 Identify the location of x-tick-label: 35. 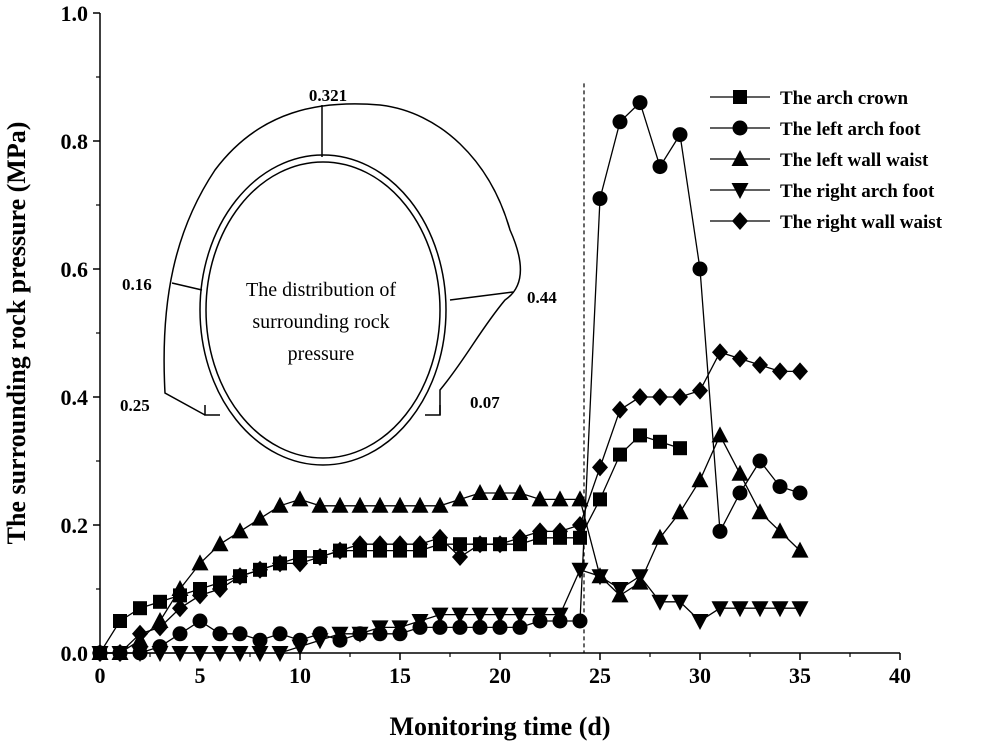
(800, 675).